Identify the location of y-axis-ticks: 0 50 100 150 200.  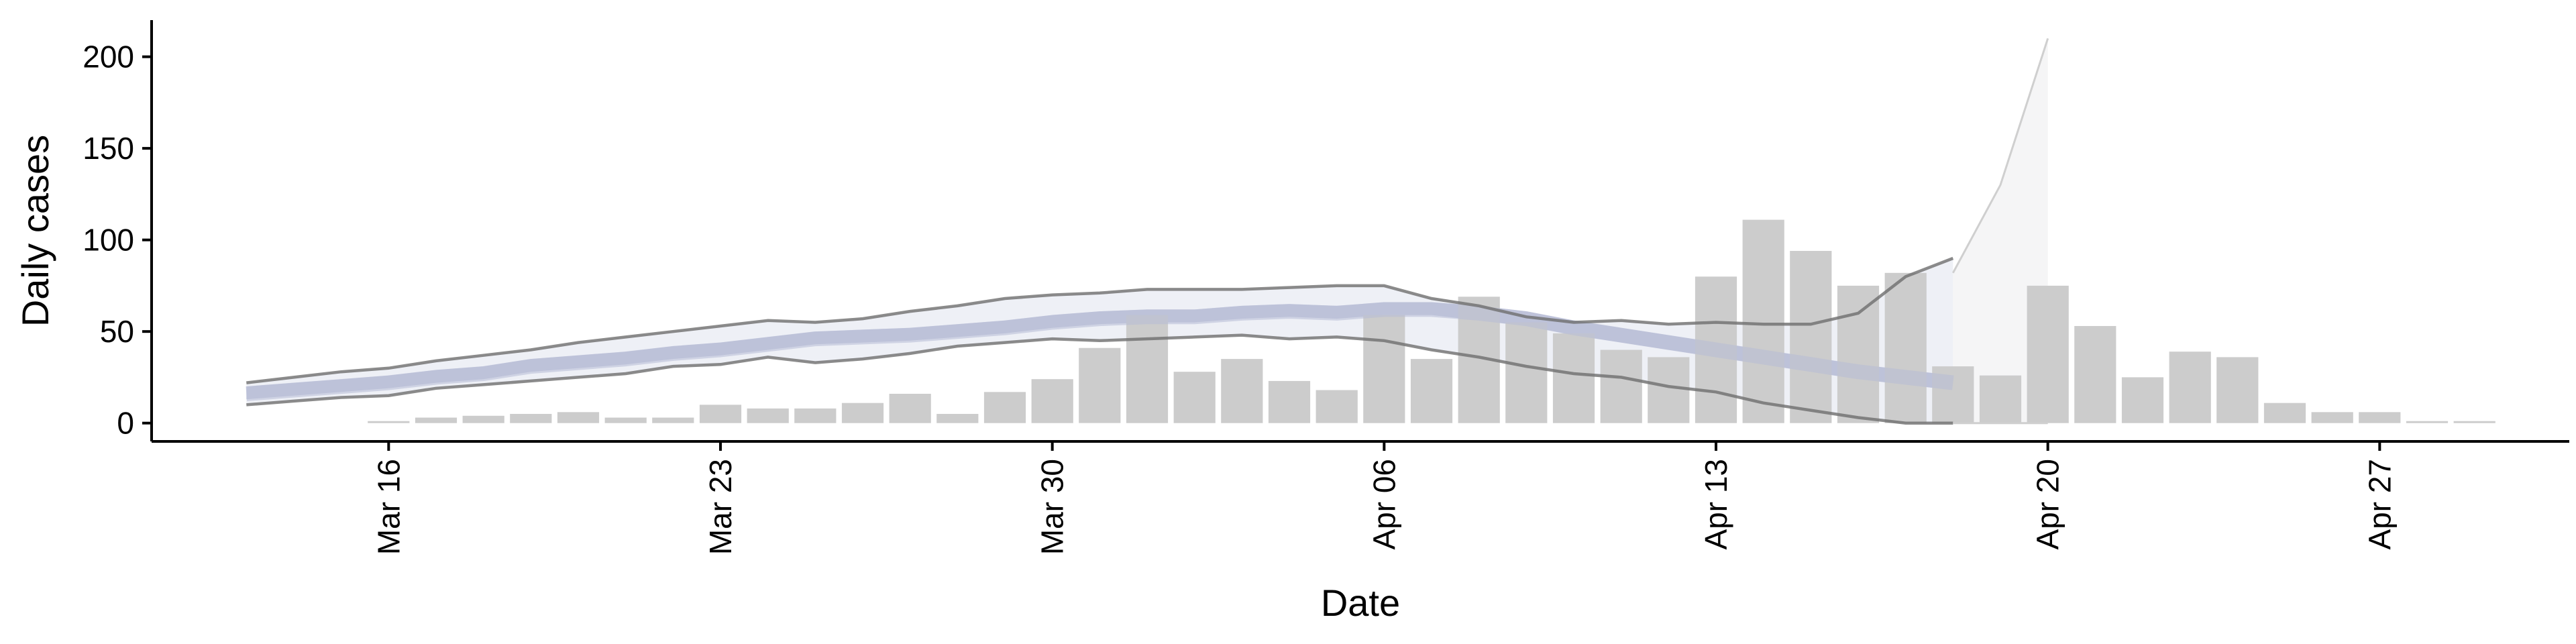
(117, 240).